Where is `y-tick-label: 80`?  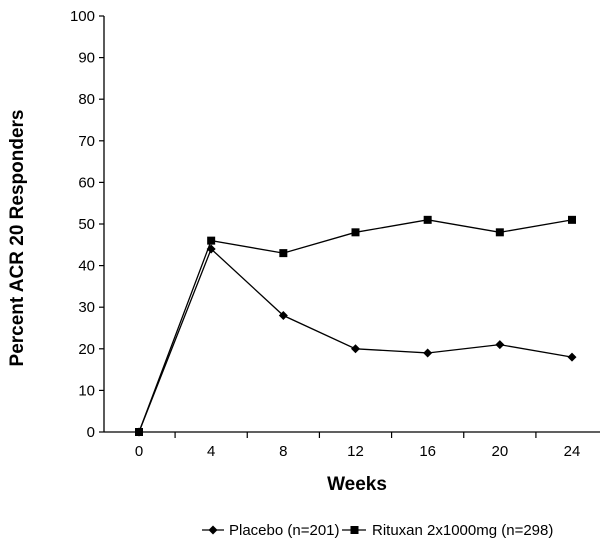
y-tick-label: 80 is located at coordinates (86, 99).